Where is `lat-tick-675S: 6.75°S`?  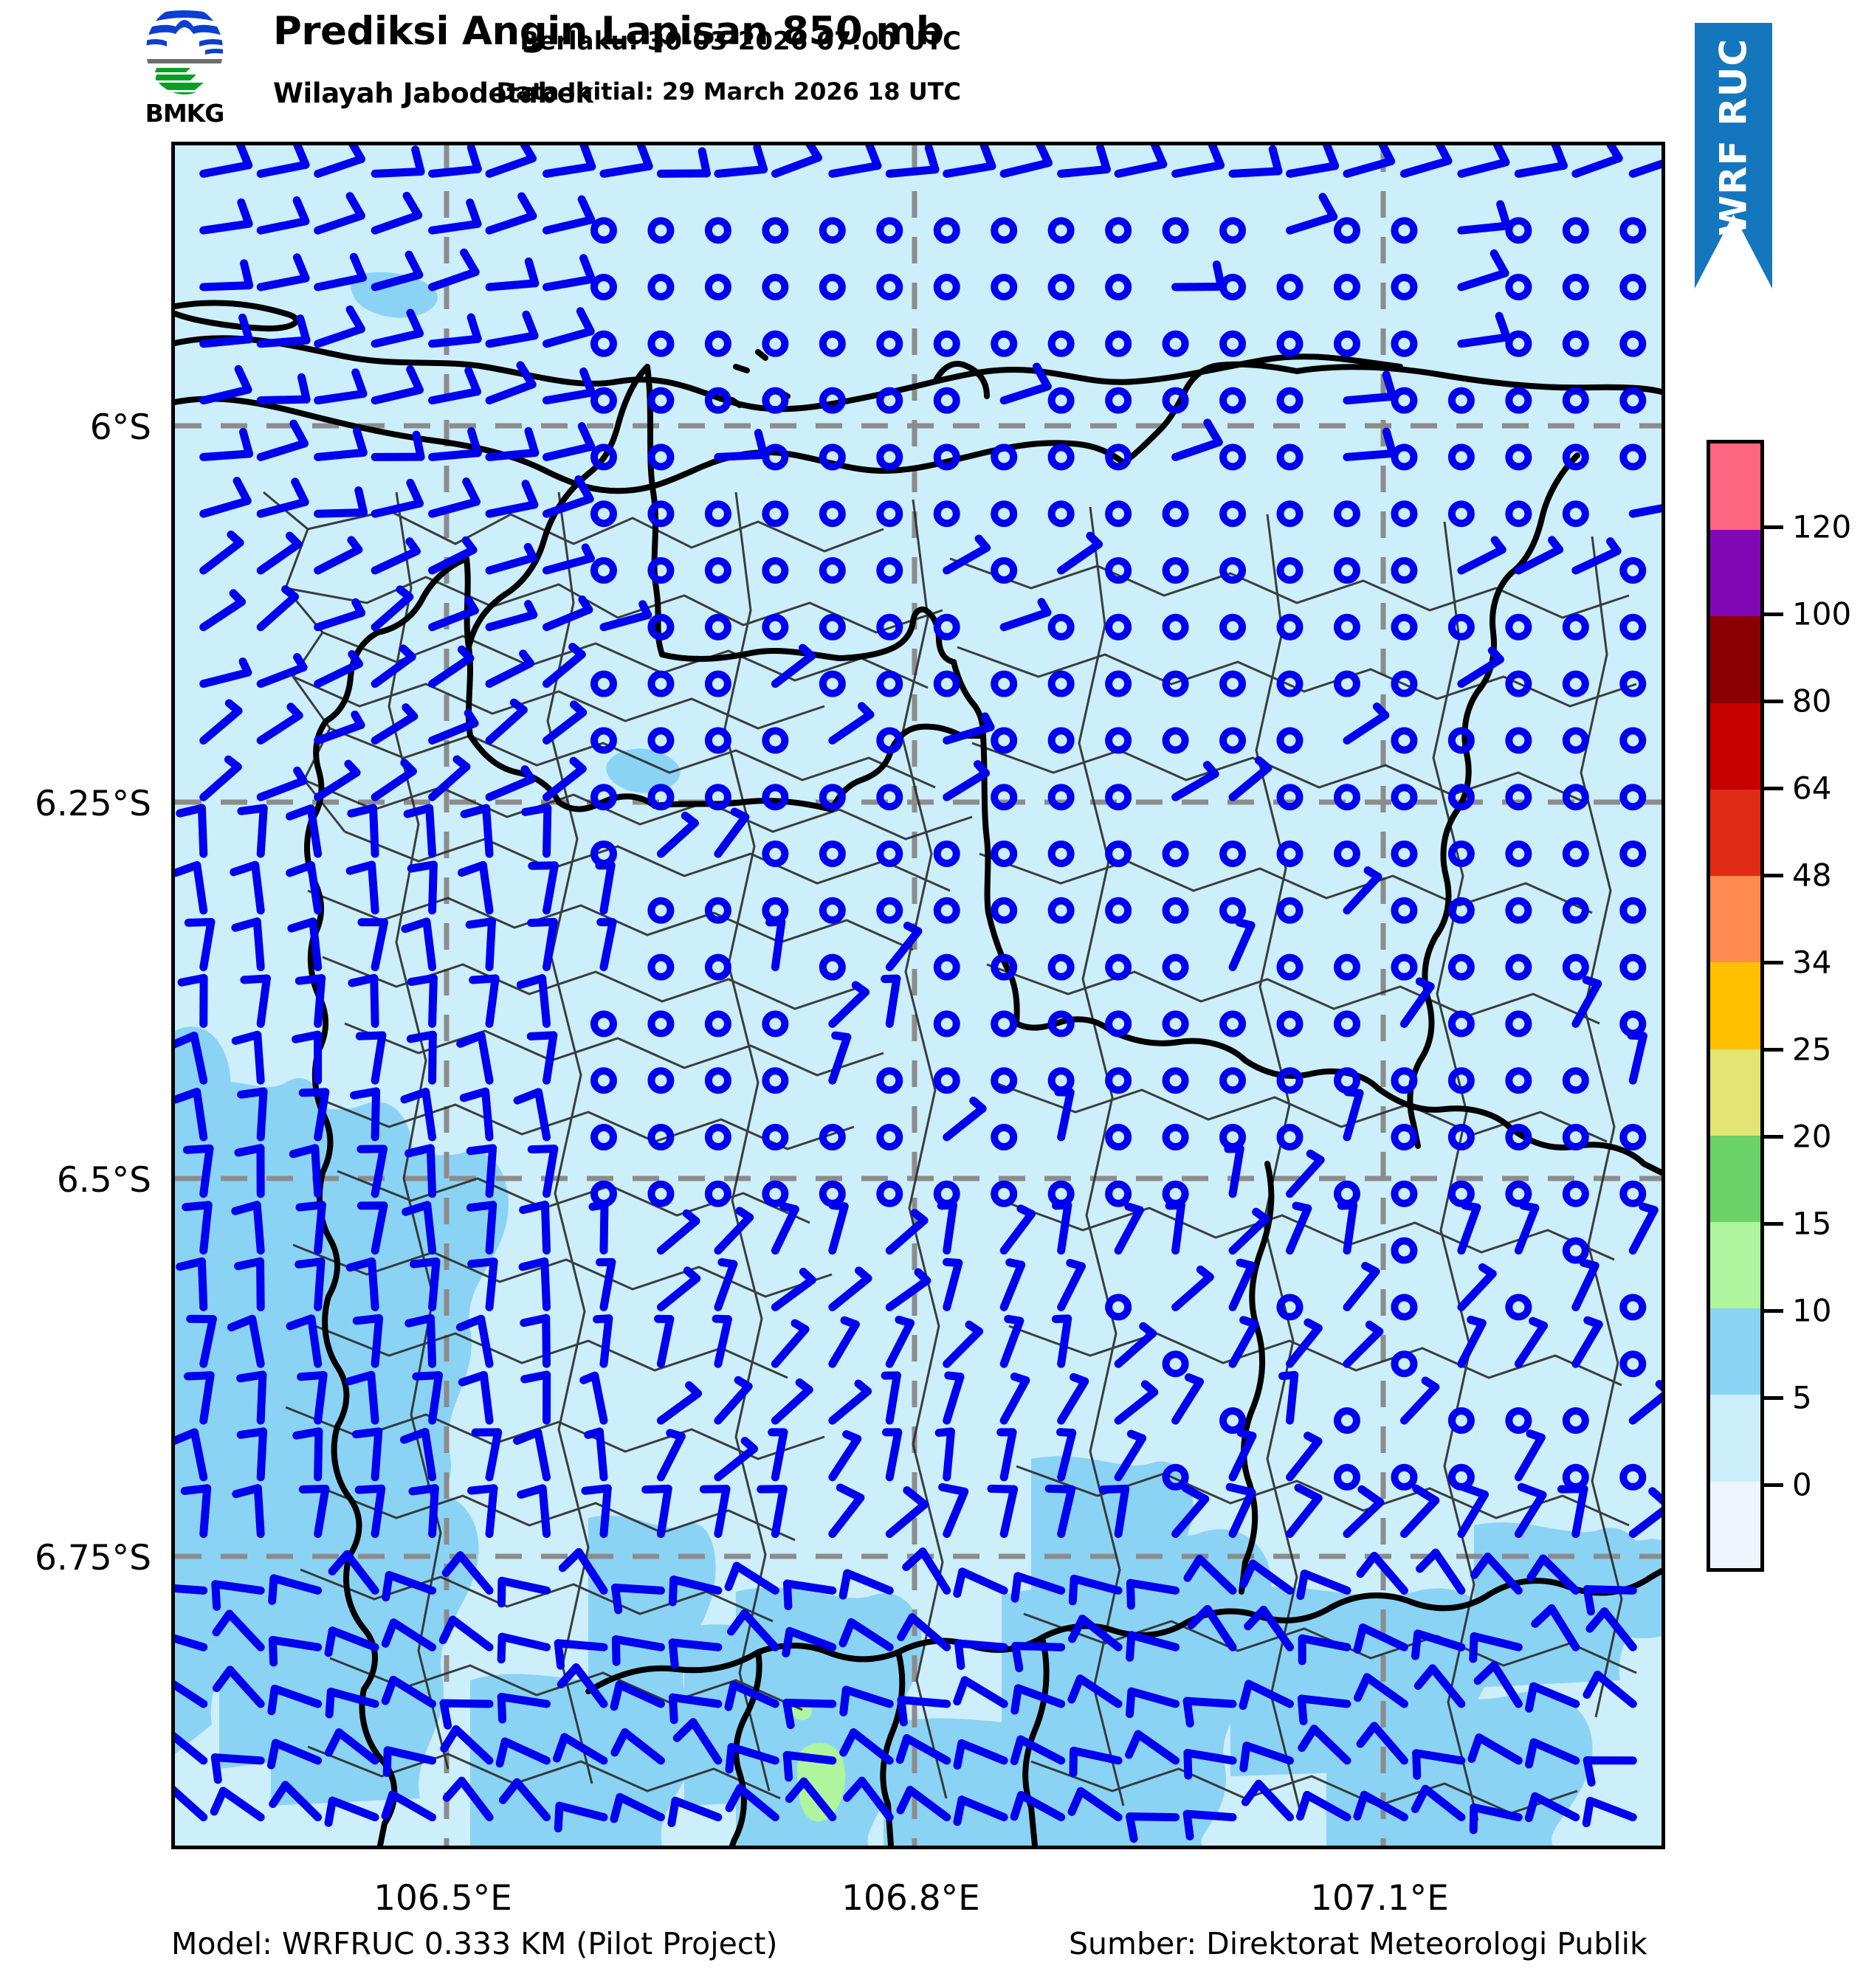 lat-tick-675S: 6.75°S is located at coordinates (93, 1558).